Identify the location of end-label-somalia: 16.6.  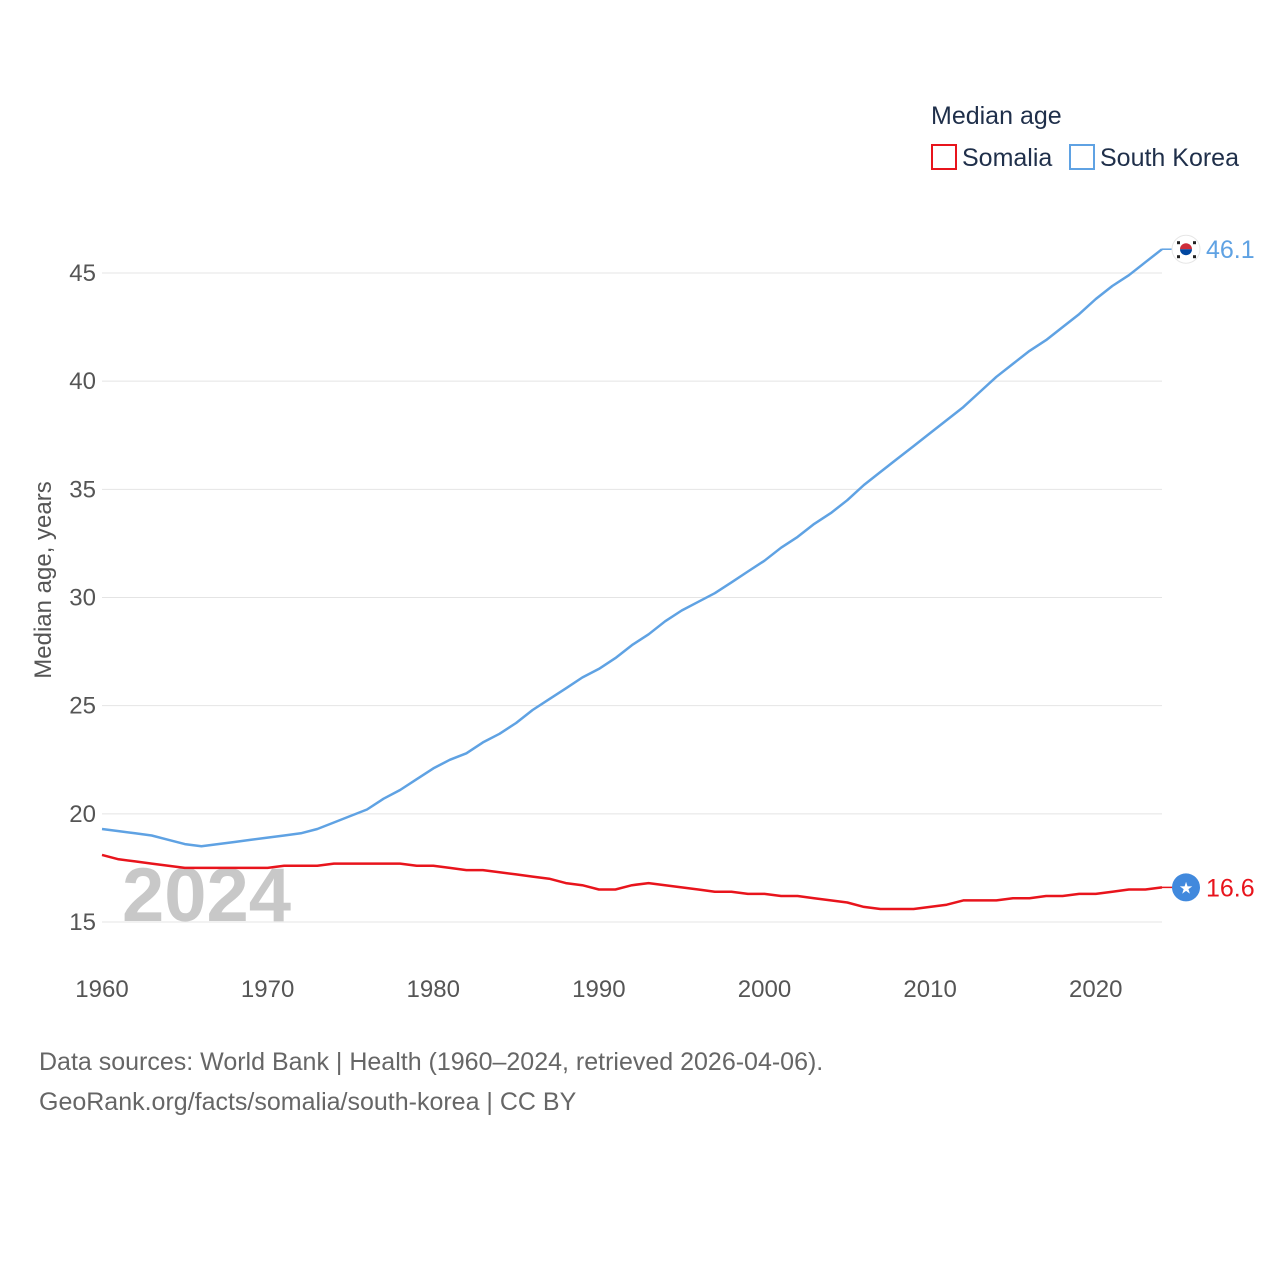
(1230, 888).